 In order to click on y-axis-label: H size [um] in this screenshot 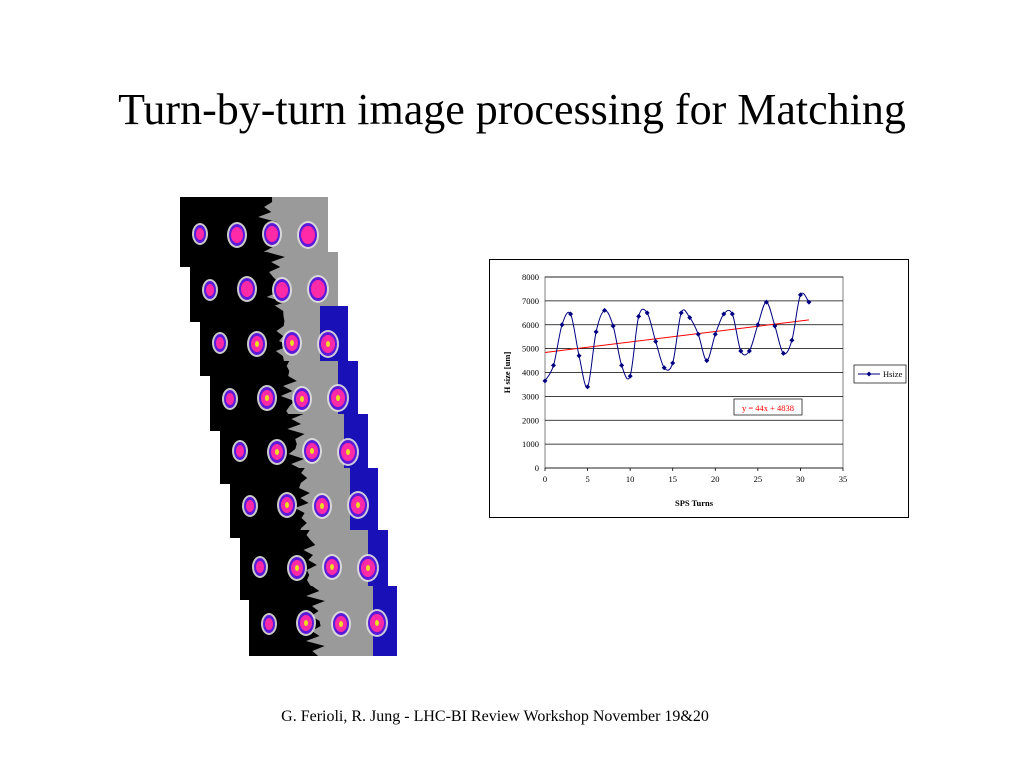, I will do `click(507, 373)`.